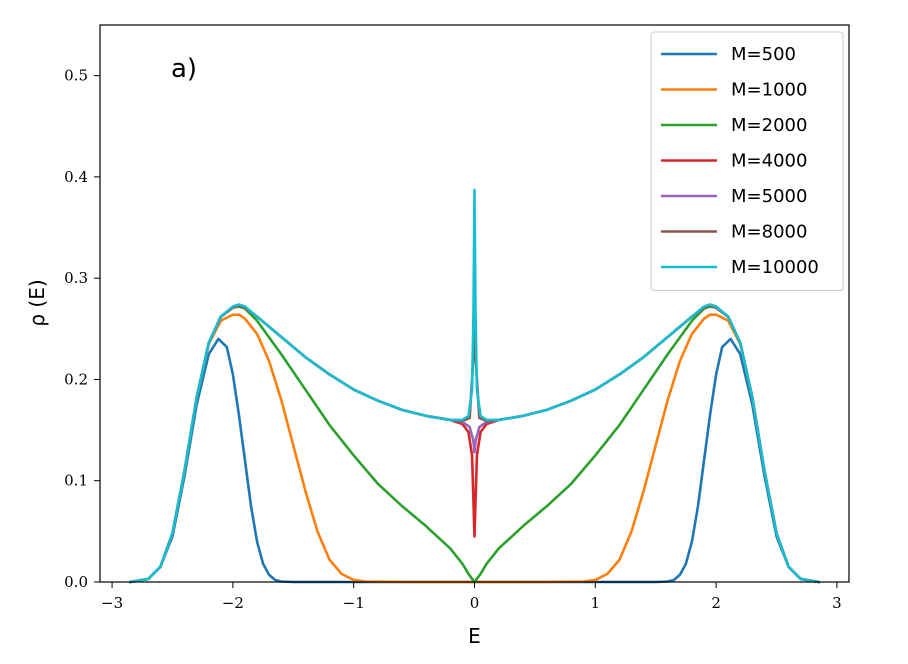 The width and height of the screenshot is (908, 664). I want to click on panel-annotation: a), so click(184, 69).